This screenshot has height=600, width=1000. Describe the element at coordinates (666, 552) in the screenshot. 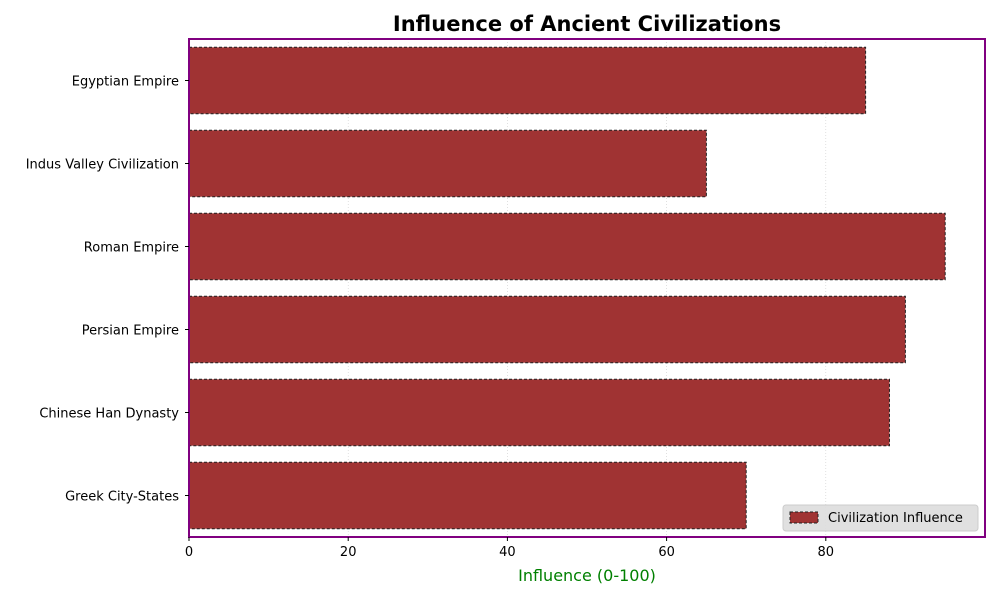

I see `x-tick-label: 60` at that location.